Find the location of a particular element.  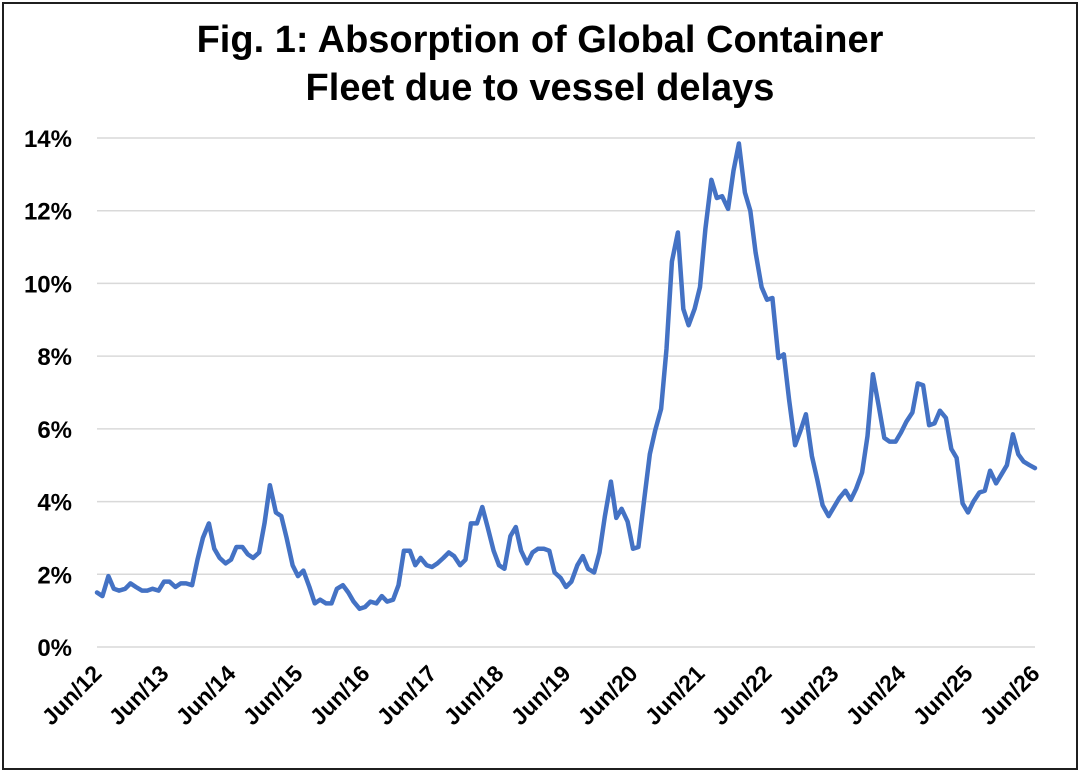

x-tick-label: Jun/24 is located at coordinates (876, 695).